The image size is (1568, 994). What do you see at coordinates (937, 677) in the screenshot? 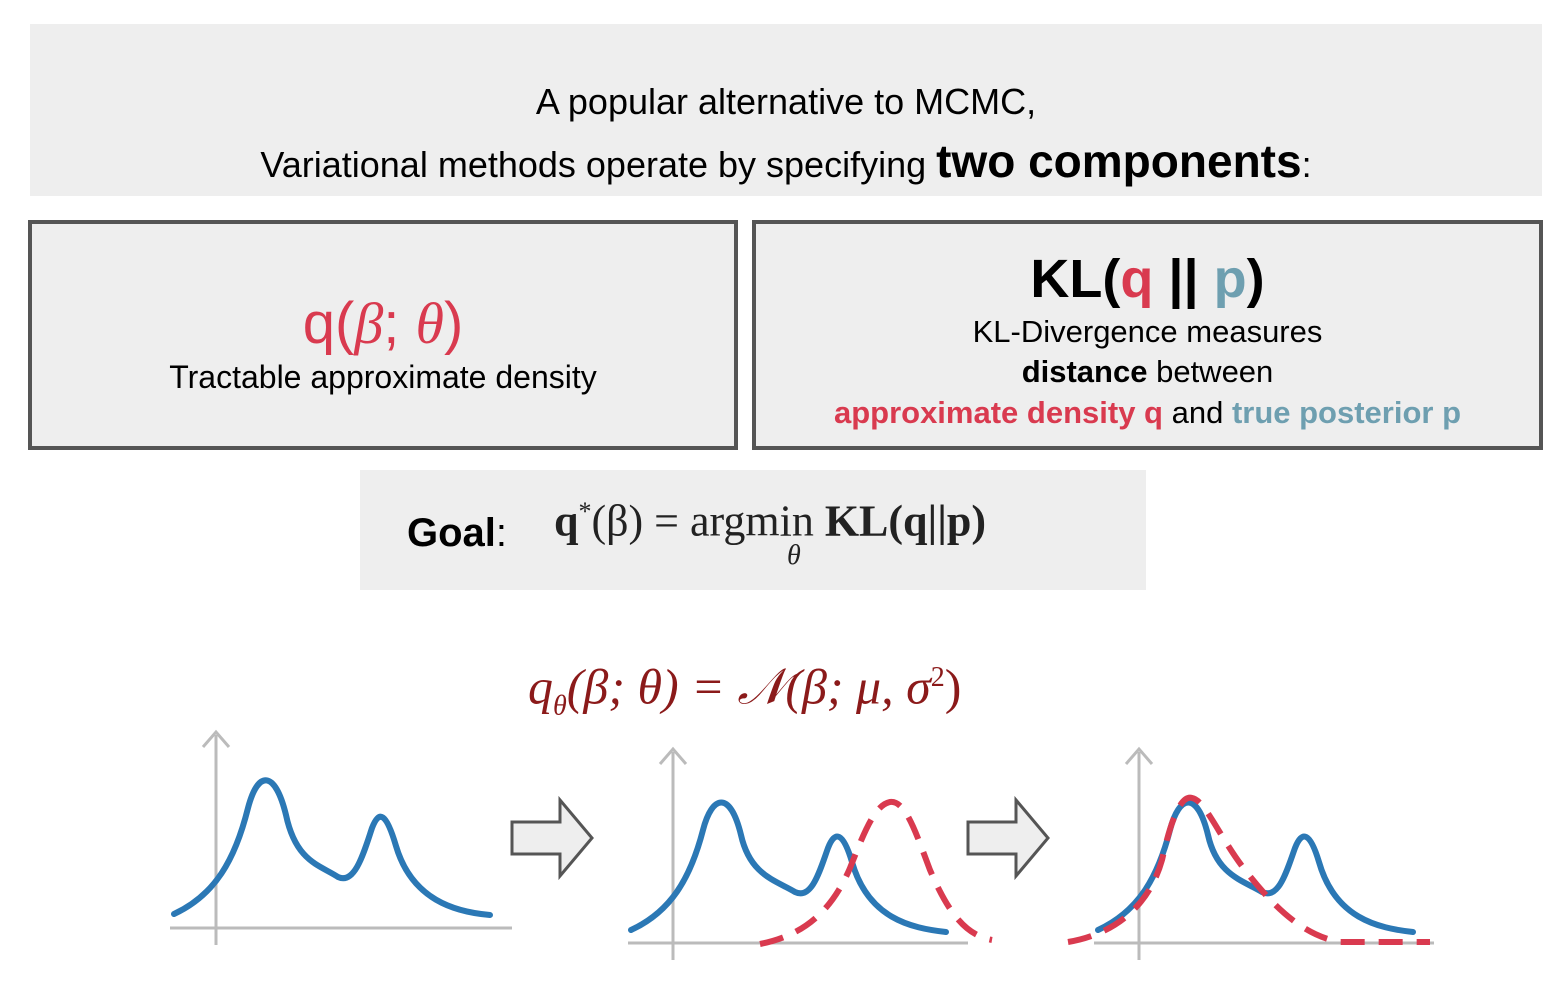
I see `q-gaussian-sup: 2` at bounding box center [937, 677].